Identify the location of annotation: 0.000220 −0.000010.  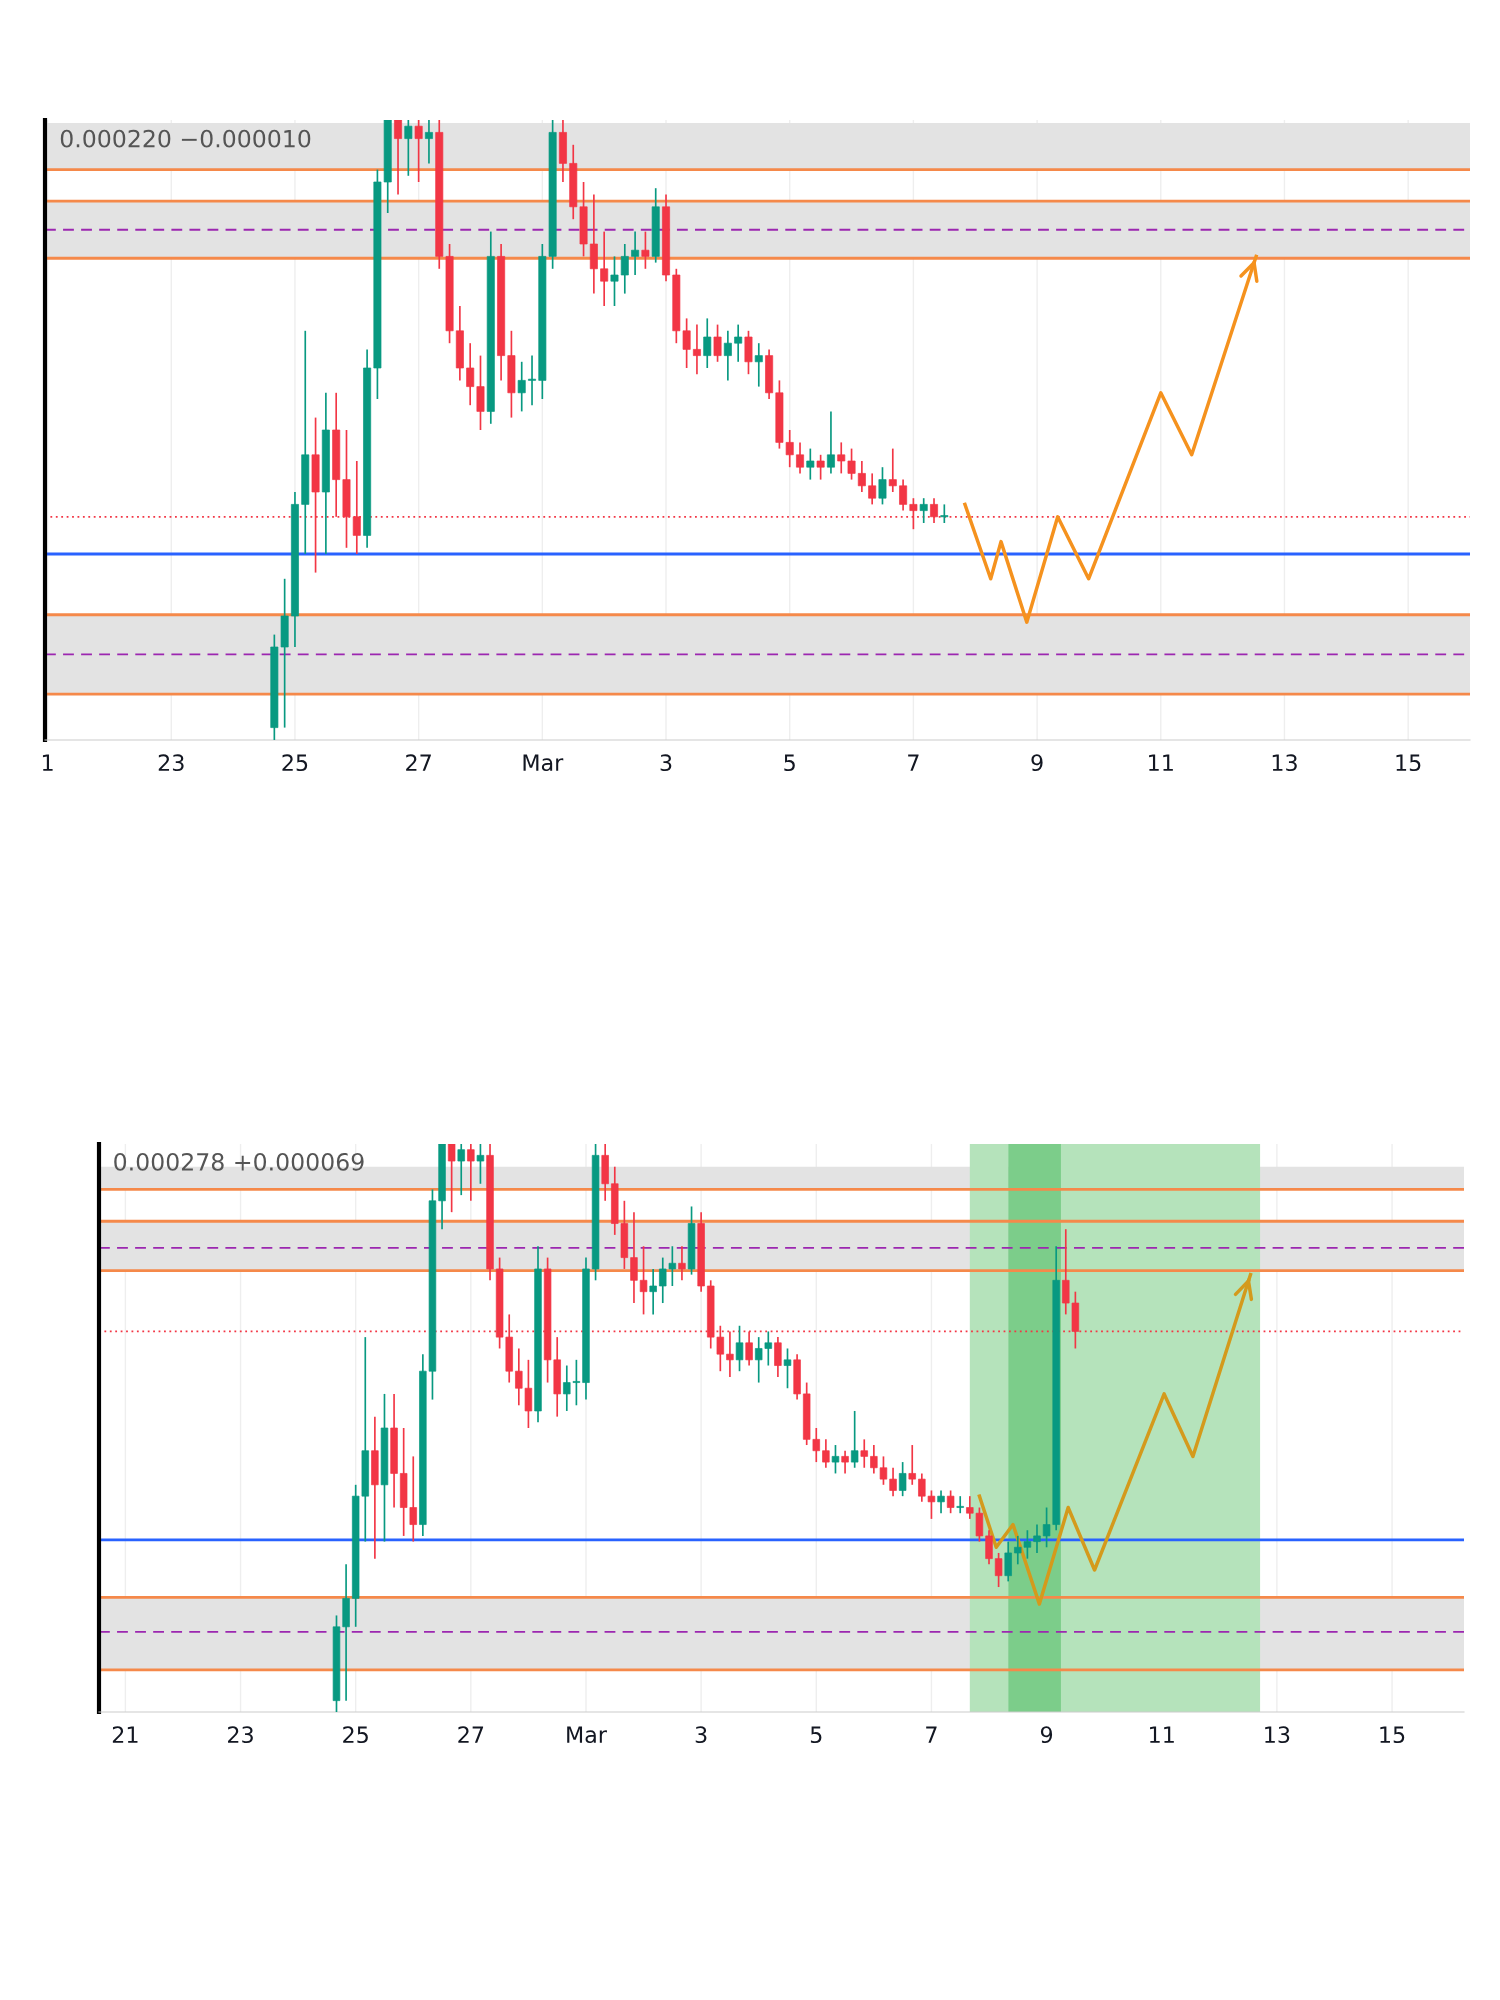
(185, 138).